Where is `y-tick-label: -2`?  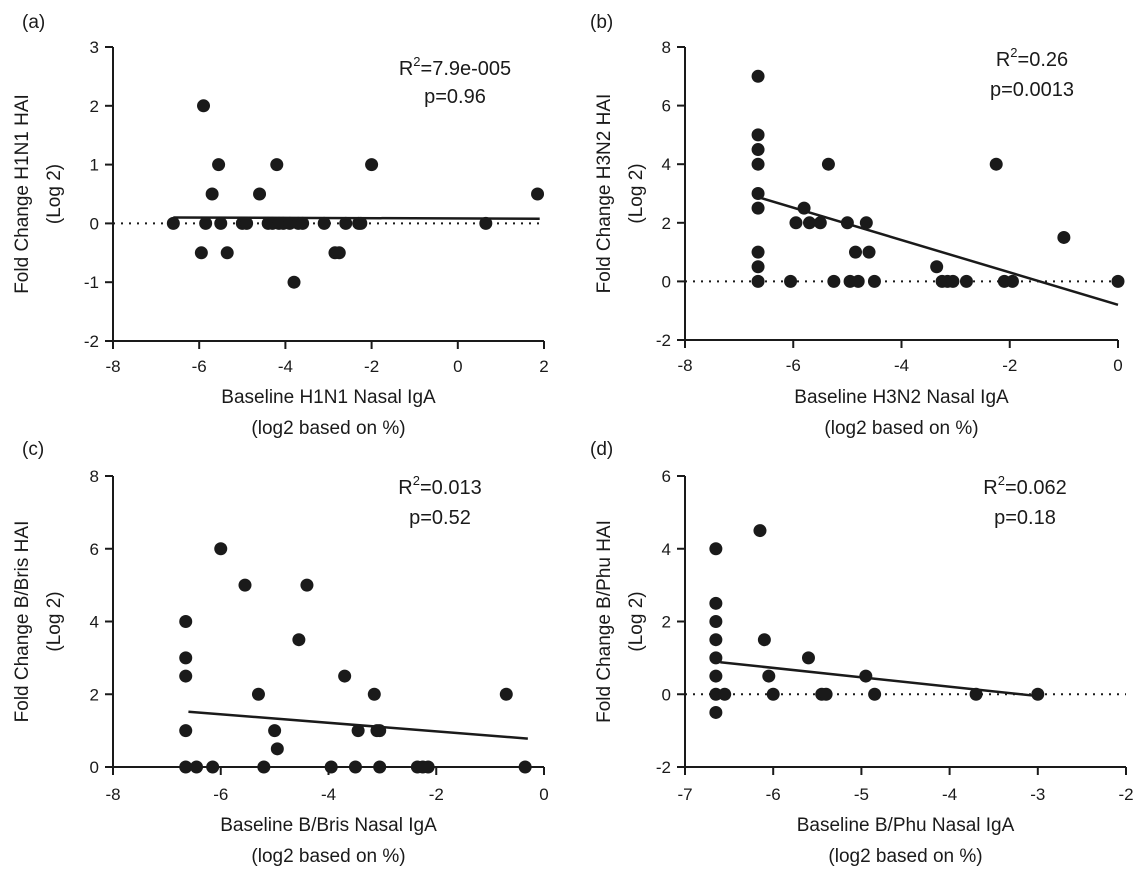 y-tick-label: -2 is located at coordinates (663, 767).